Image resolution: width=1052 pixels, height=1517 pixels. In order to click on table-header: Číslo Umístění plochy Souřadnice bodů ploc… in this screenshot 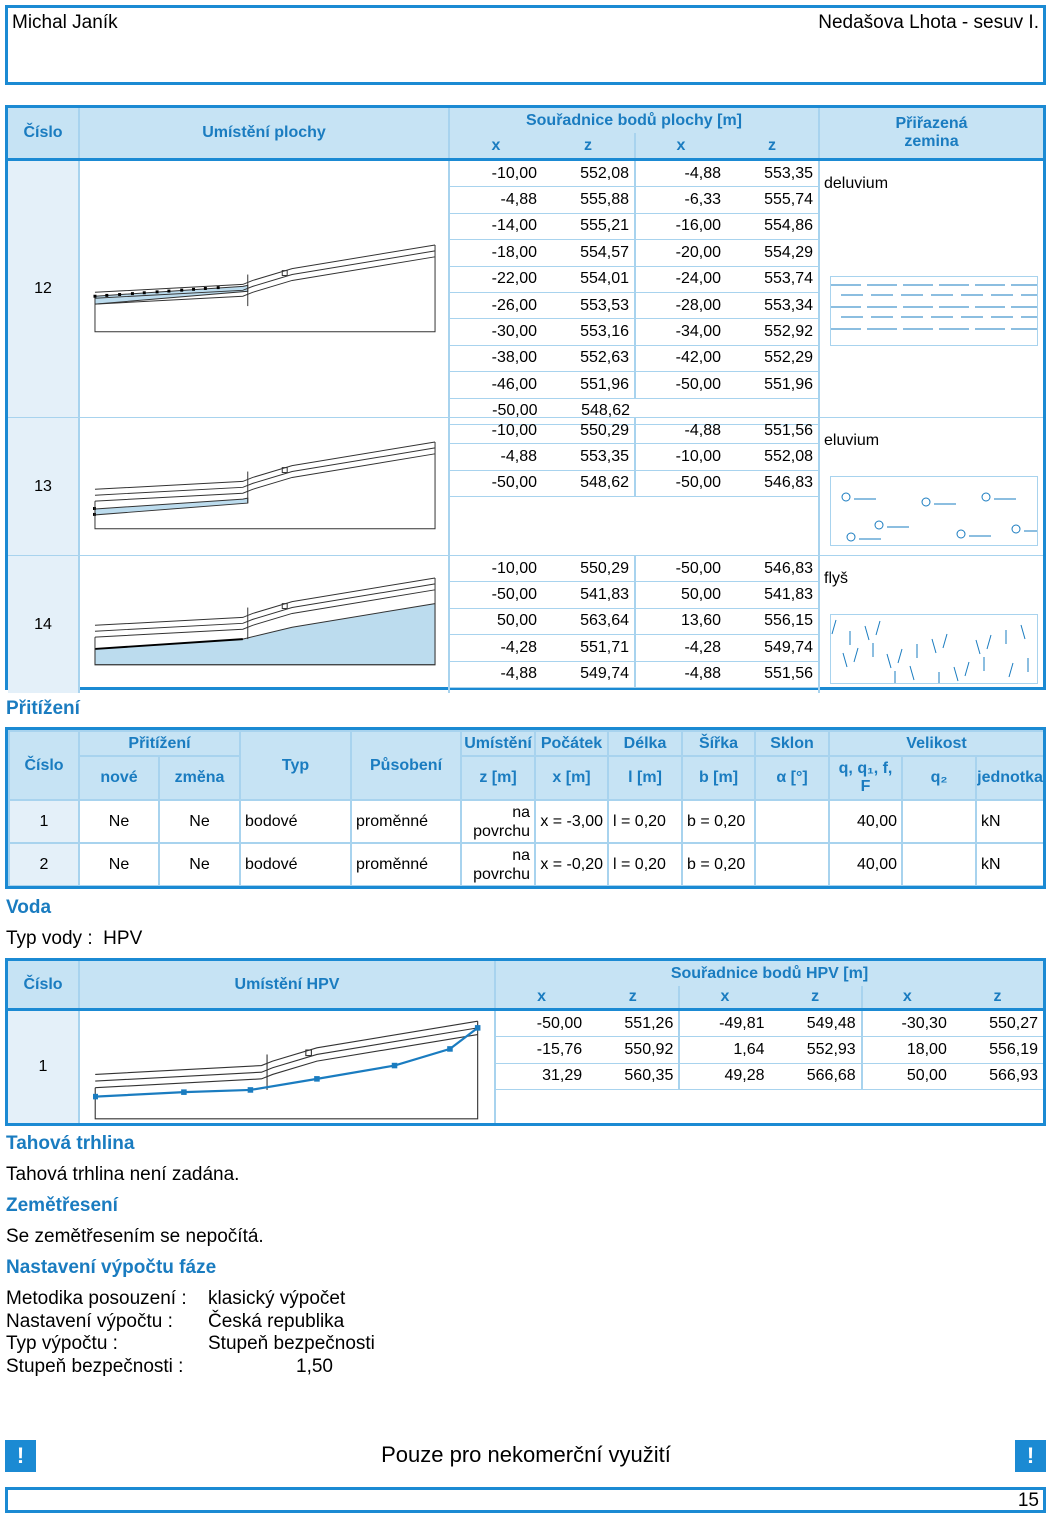, I will do `click(525, 134)`.